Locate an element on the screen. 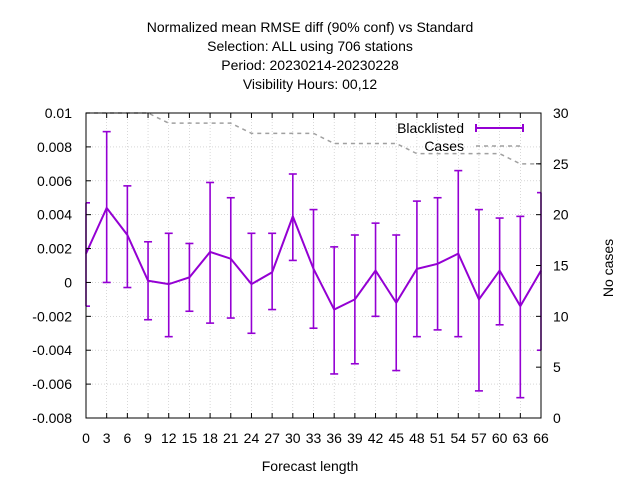  y2-tick-label: 5 is located at coordinates (557, 367).